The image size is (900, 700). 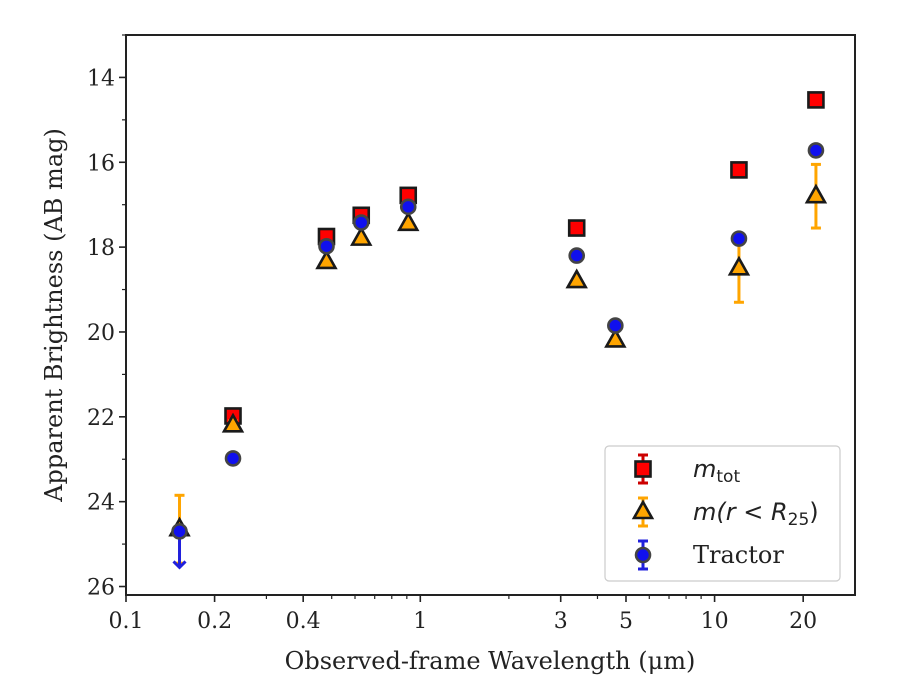 What do you see at coordinates (101, 333) in the screenshot?
I see `y-tick-label: 20` at bounding box center [101, 333].